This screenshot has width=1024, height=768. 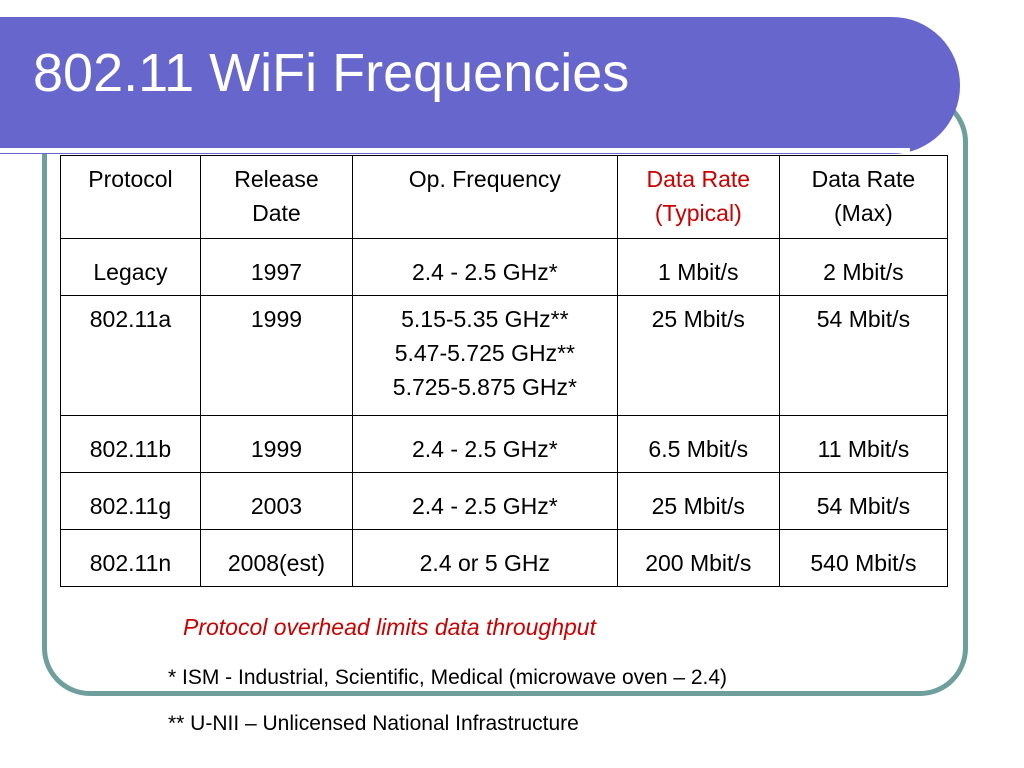 What do you see at coordinates (130, 179) in the screenshot?
I see `header-protocol-label: Protocol` at bounding box center [130, 179].